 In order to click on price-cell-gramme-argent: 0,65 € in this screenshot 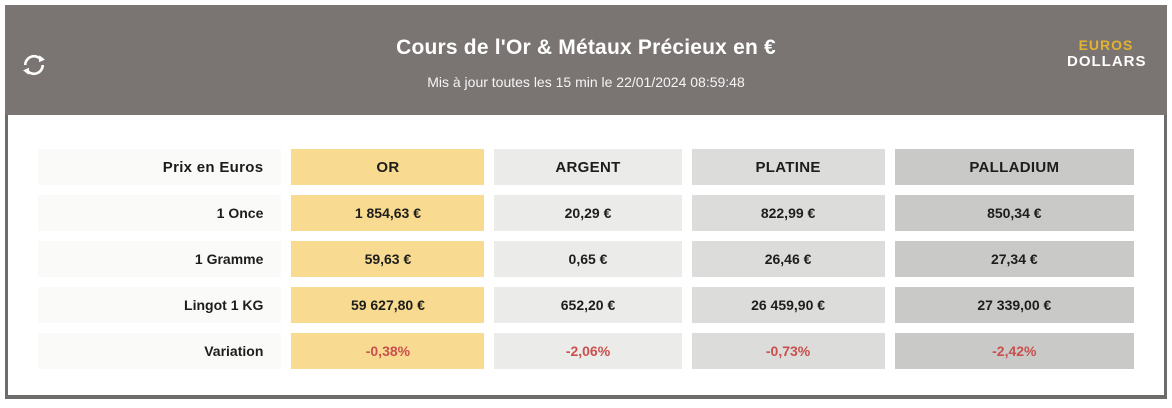, I will do `click(588, 259)`.